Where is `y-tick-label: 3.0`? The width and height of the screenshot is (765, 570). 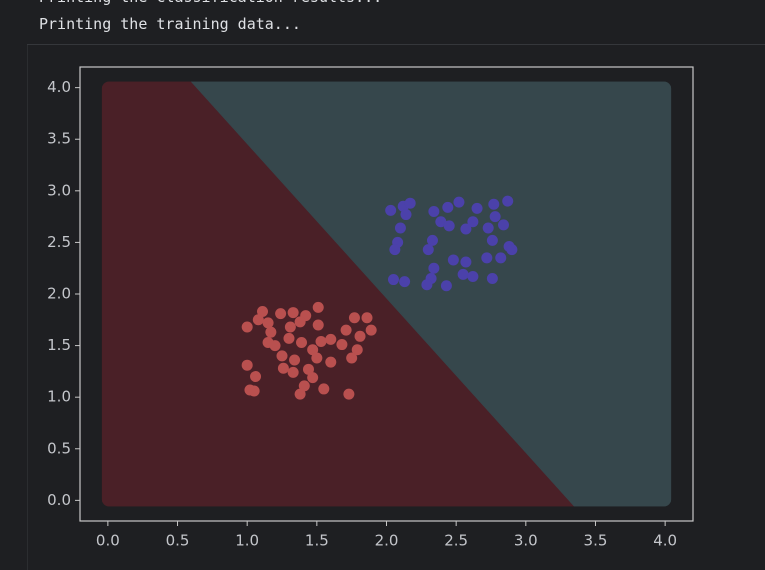 y-tick-label: 3.0 is located at coordinates (59, 190).